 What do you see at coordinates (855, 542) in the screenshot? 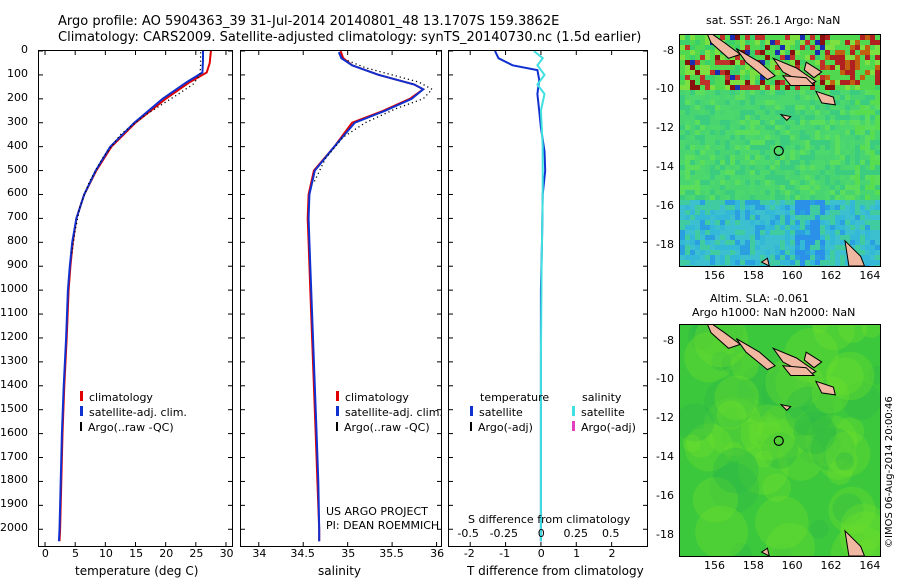
I see `island-shape` at bounding box center [855, 542].